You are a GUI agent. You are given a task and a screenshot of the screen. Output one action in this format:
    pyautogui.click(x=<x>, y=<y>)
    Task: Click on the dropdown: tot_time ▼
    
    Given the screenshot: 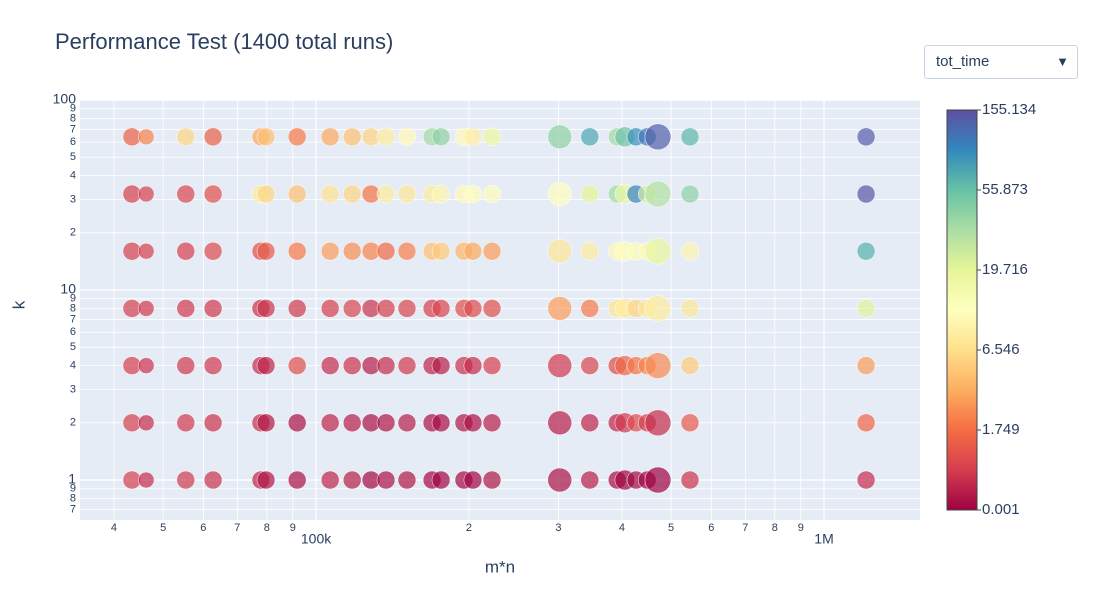 What is the action you would take?
    pyautogui.click(x=1001, y=62)
    